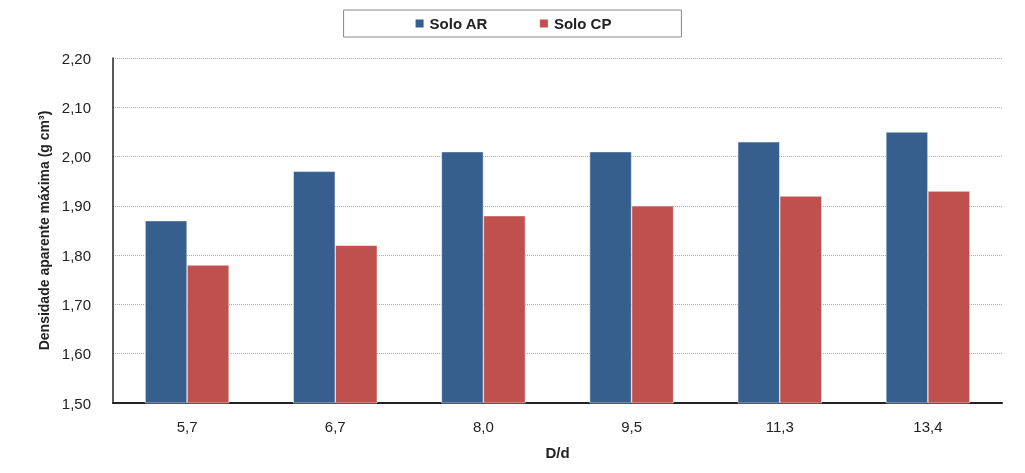  Describe the element at coordinates (557, 452) in the screenshot. I see `x-axis-title: D/d` at that location.